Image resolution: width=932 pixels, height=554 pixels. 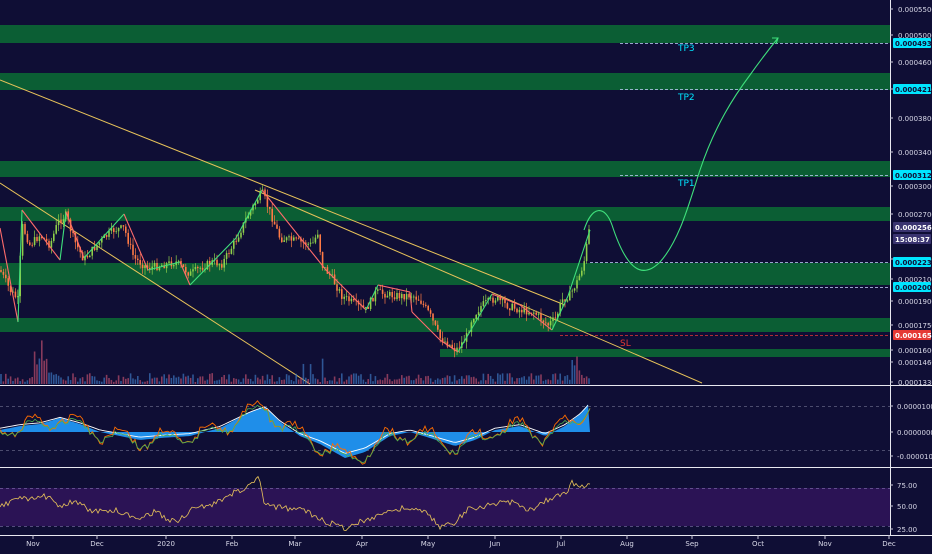 I want to click on oscillator-pane, so click(x=445, y=432).